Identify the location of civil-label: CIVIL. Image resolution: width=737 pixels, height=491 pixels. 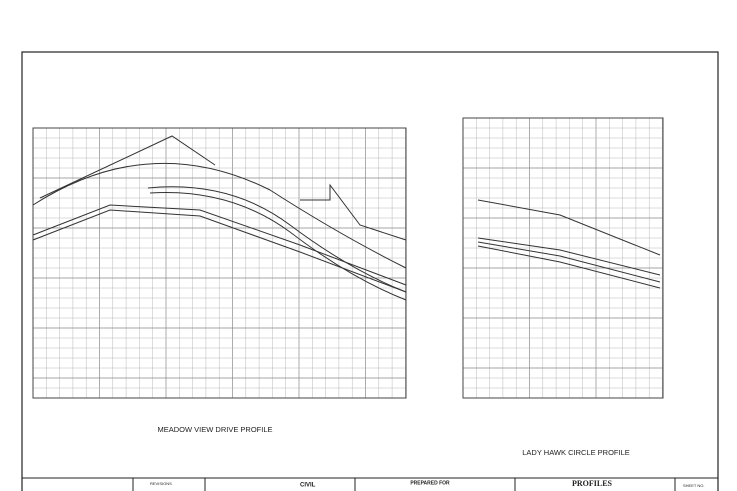
(308, 486).